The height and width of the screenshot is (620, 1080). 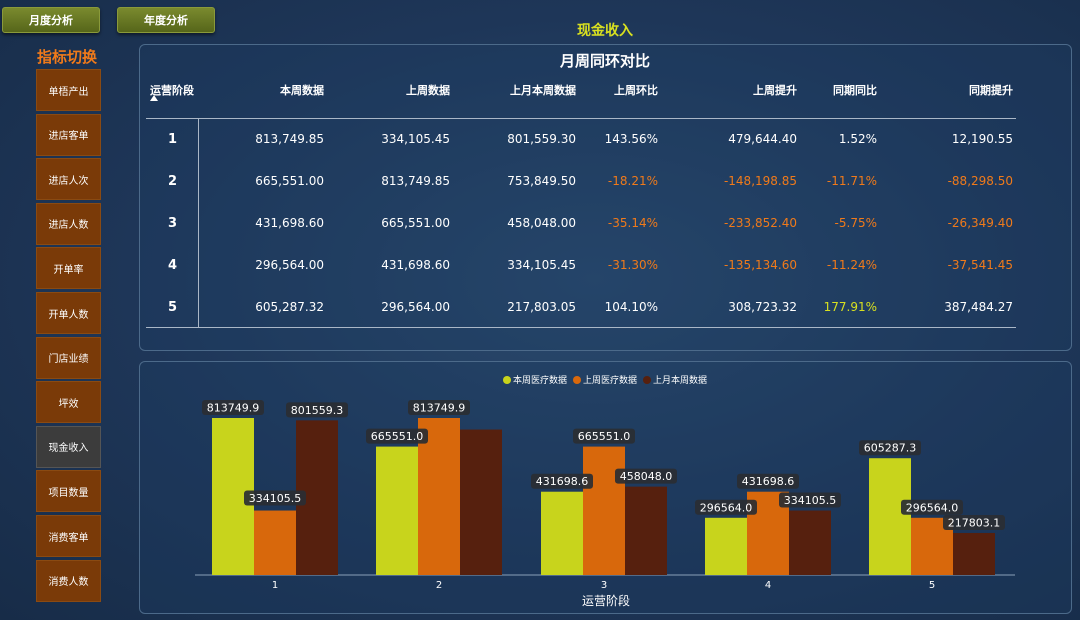 What do you see at coordinates (604, 61) in the screenshot?
I see `table-title: 月周同环对比` at bounding box center [604, 61].